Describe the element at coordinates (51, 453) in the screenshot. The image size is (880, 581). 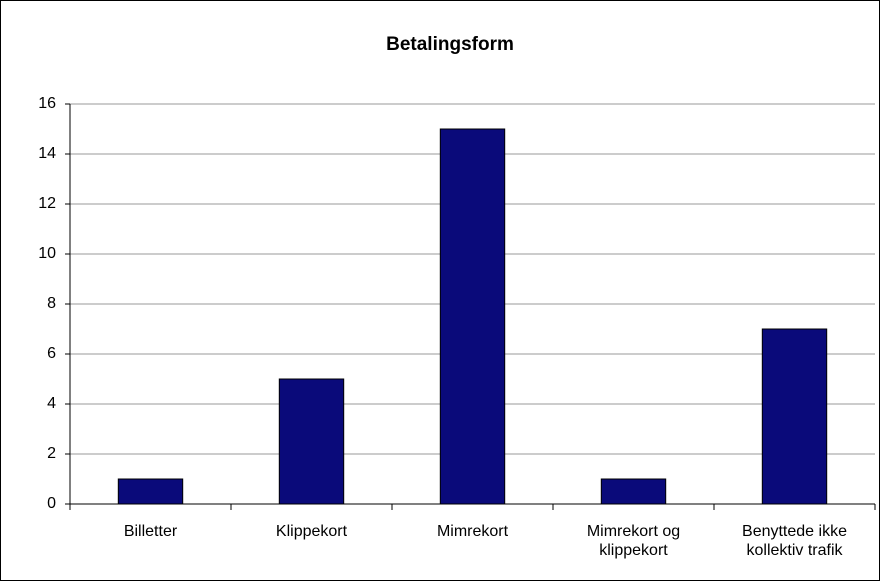
I see `y-tick-label: 2` at that location.